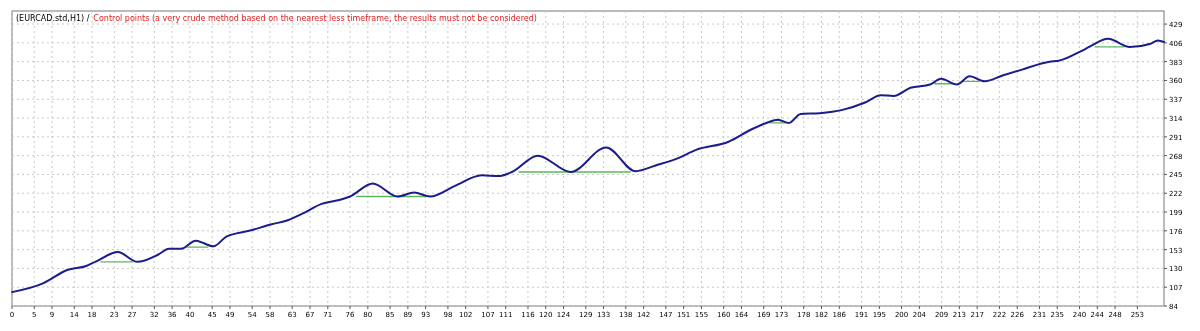 The image size is (1200, 331). Describe the element at coordinates (315, 18) in the screenshot. I see `chart-subtitle: Control points (a very crude method based on the nearest less timeframe, the results must not be considered)` at that location.